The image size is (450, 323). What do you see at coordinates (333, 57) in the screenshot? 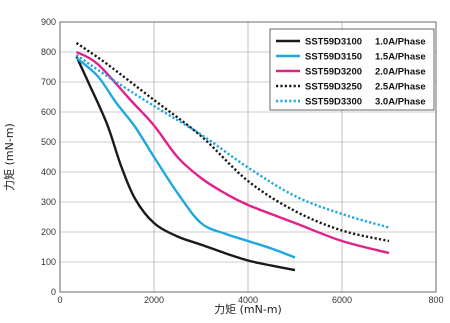
I see `legend-series-name: SST59D3150` at bounding box center [333, 57].